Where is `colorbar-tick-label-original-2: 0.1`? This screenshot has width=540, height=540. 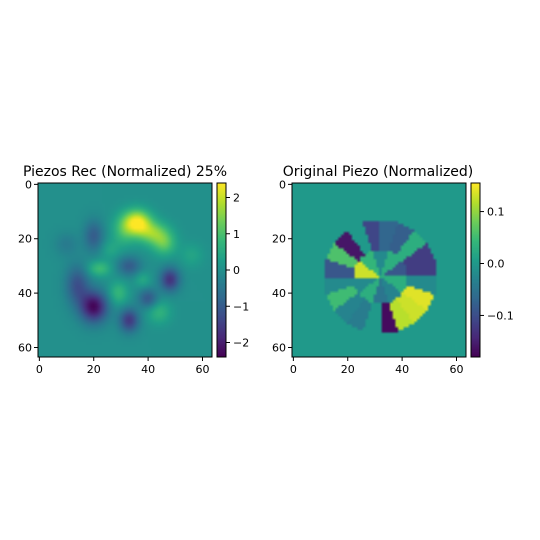 colorbar-tick-label-original-2: 0.1 is located at coordinates (496, 212).